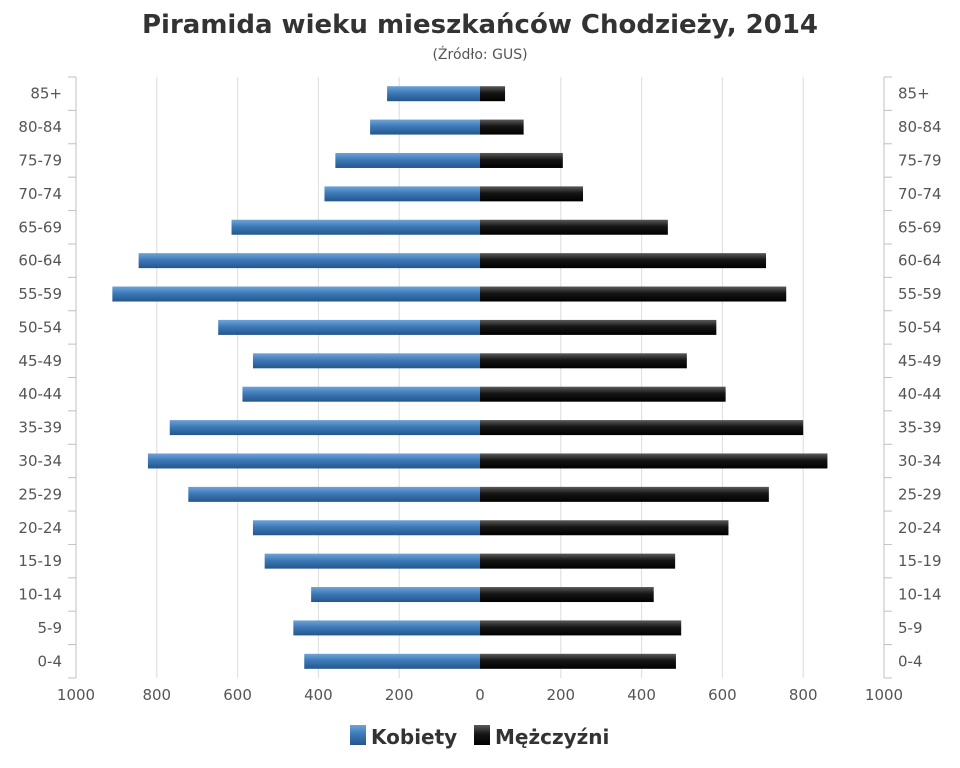  What do you see at coordinates (46, 94) in the screenshot?
I see `y-tick-label-left: 85+` at bounding box center [46, 94].